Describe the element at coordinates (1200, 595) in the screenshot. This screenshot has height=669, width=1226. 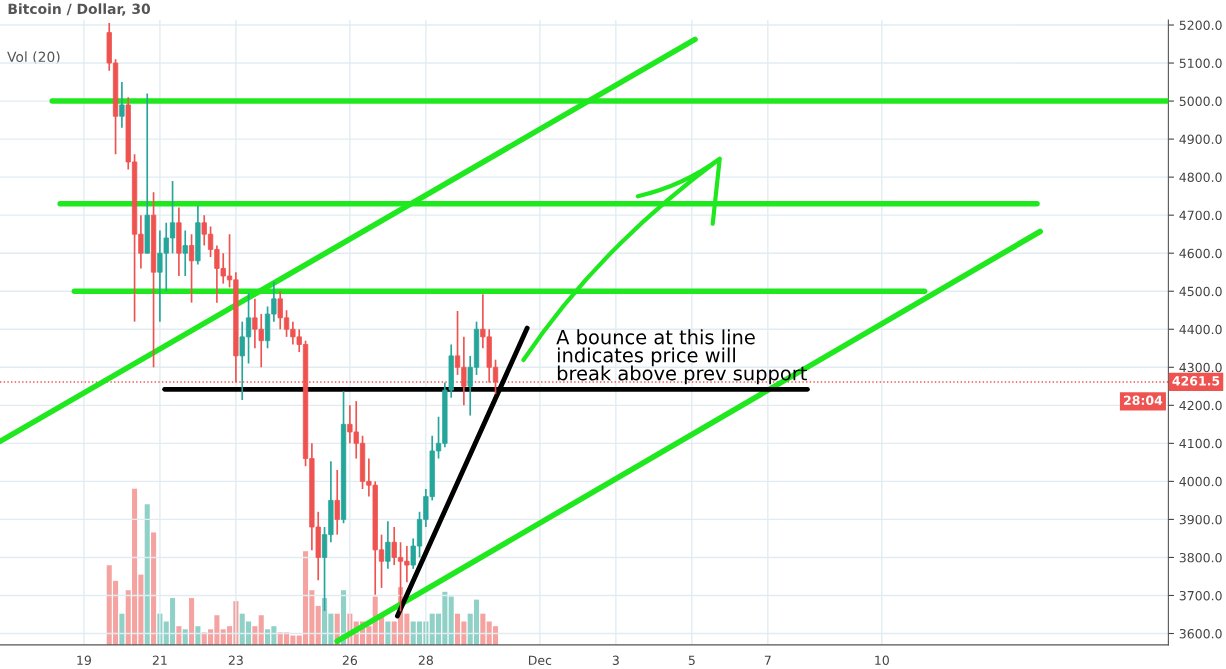
I see `y-tick-label: 3700.0` at that location.